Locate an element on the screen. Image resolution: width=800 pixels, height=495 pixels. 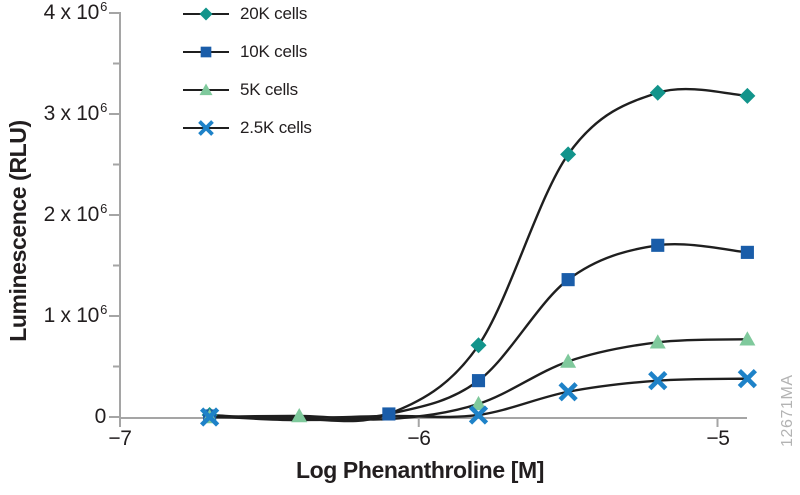
legend-label: 5K cells is located at coordinates (269, 89).